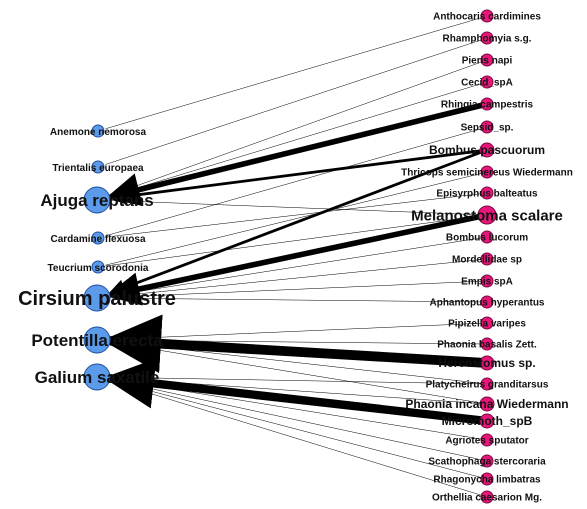 Image resolution: width=587 pixels, height=509 pixels. I want to click on insect-label: Agriotes sputator, so click(486, 441).